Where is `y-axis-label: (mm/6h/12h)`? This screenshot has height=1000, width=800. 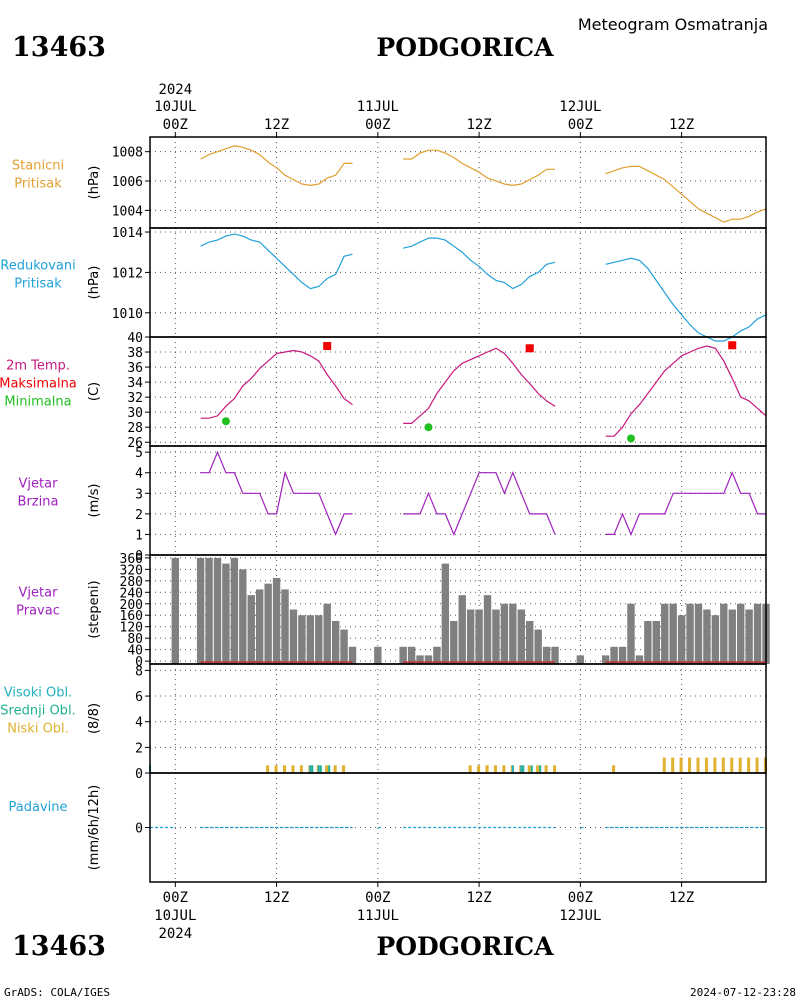
y-axis-label: (mm/6h/12h) is located at coordinates (94, 828).